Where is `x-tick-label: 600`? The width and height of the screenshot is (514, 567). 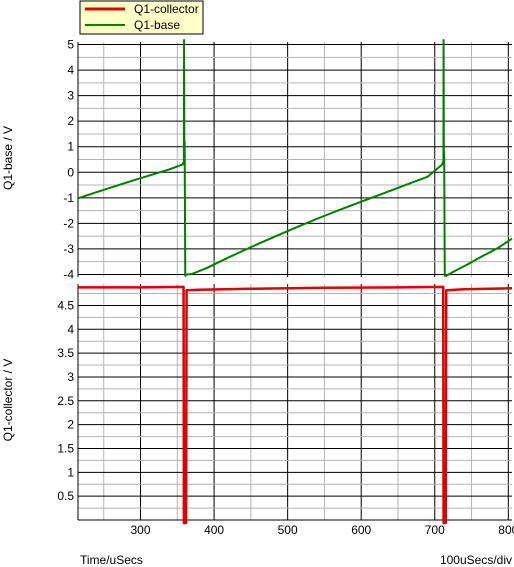 x-tick-label: 600 is located at coordinates (361, 530).